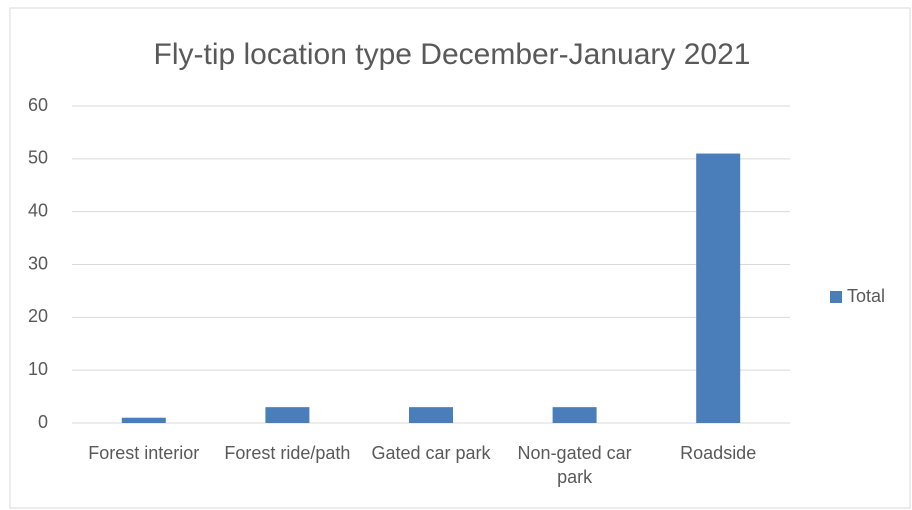 This screenshot has width=912, height=510. What do you see at coordinates (866, 296) in the screenshot?
I see `legend-label: Total` at bounding box center [866, 296].